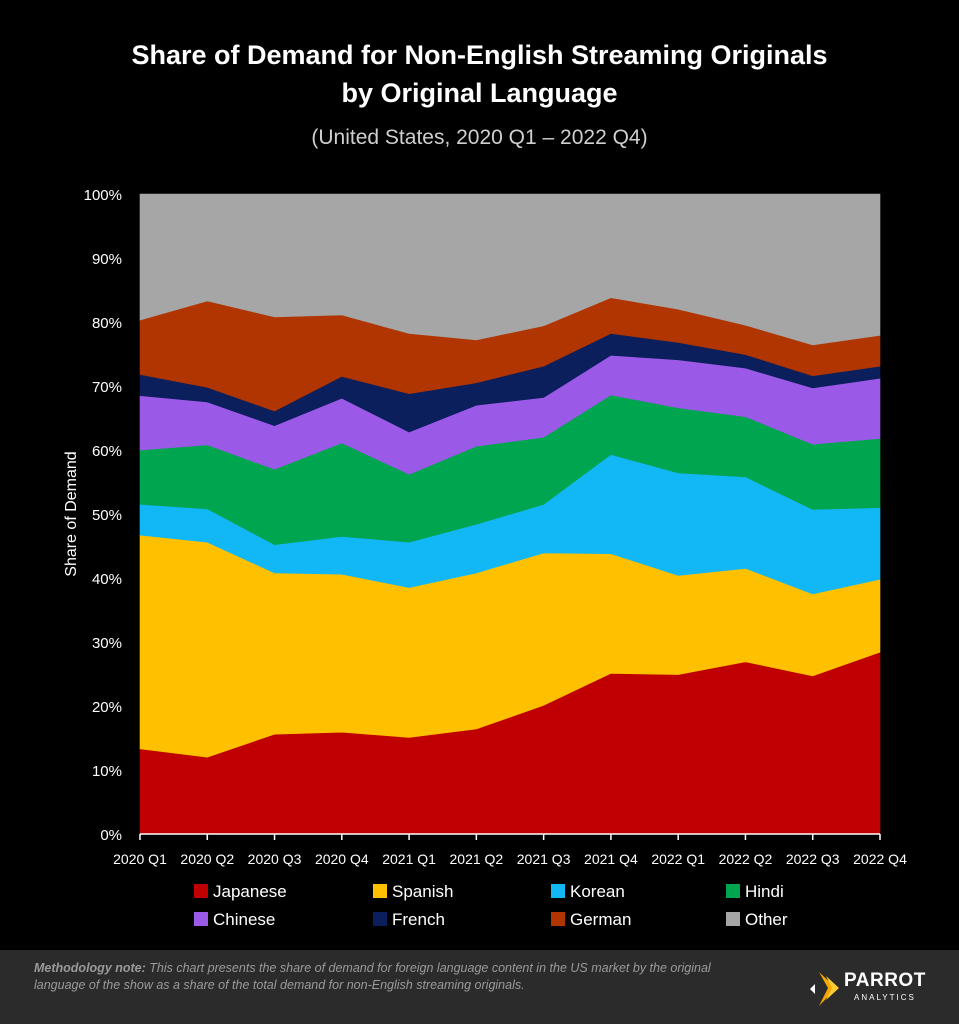 The image size is (959, 1024). I want to click on chart-title-line-2: by Original Language, so click(479, 93).